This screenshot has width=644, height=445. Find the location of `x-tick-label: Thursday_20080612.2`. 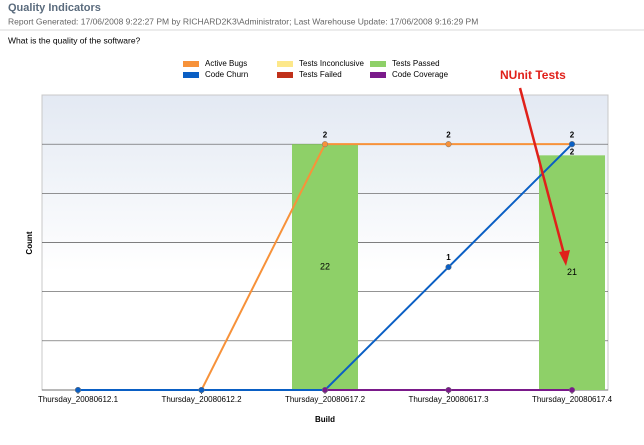

x-tick-label: Thursday_20080612.2 is located at coordinates (201, 399).